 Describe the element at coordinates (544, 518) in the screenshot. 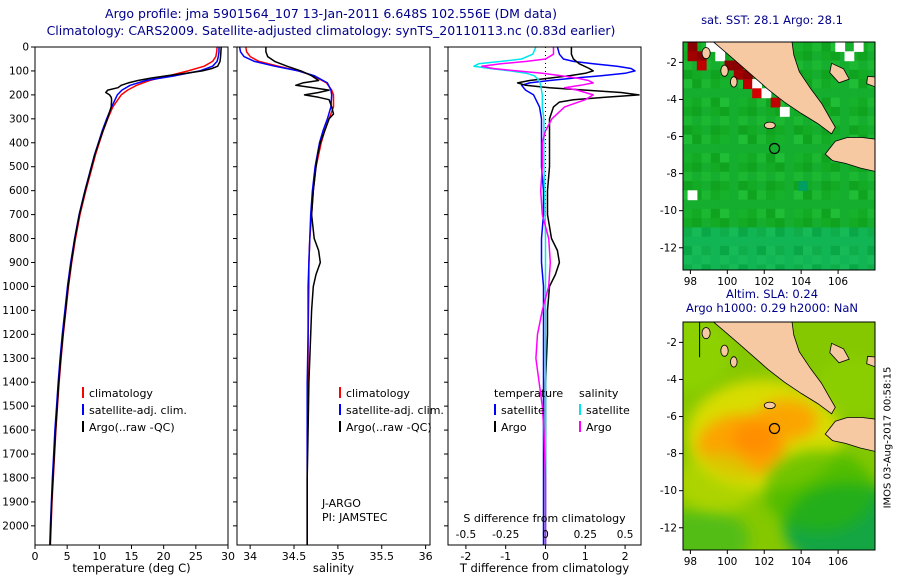

I see `sdiff-axis-label: S difference from climatology` at that location.